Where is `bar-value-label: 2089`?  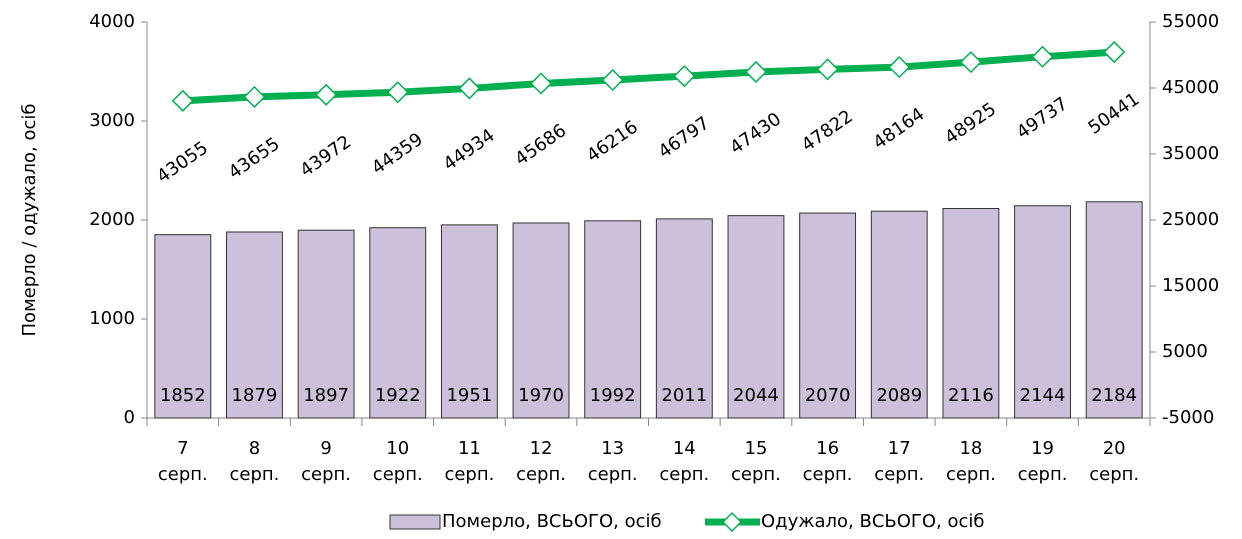
bar-value-label: 2089 is located at coordinates (899, 395).